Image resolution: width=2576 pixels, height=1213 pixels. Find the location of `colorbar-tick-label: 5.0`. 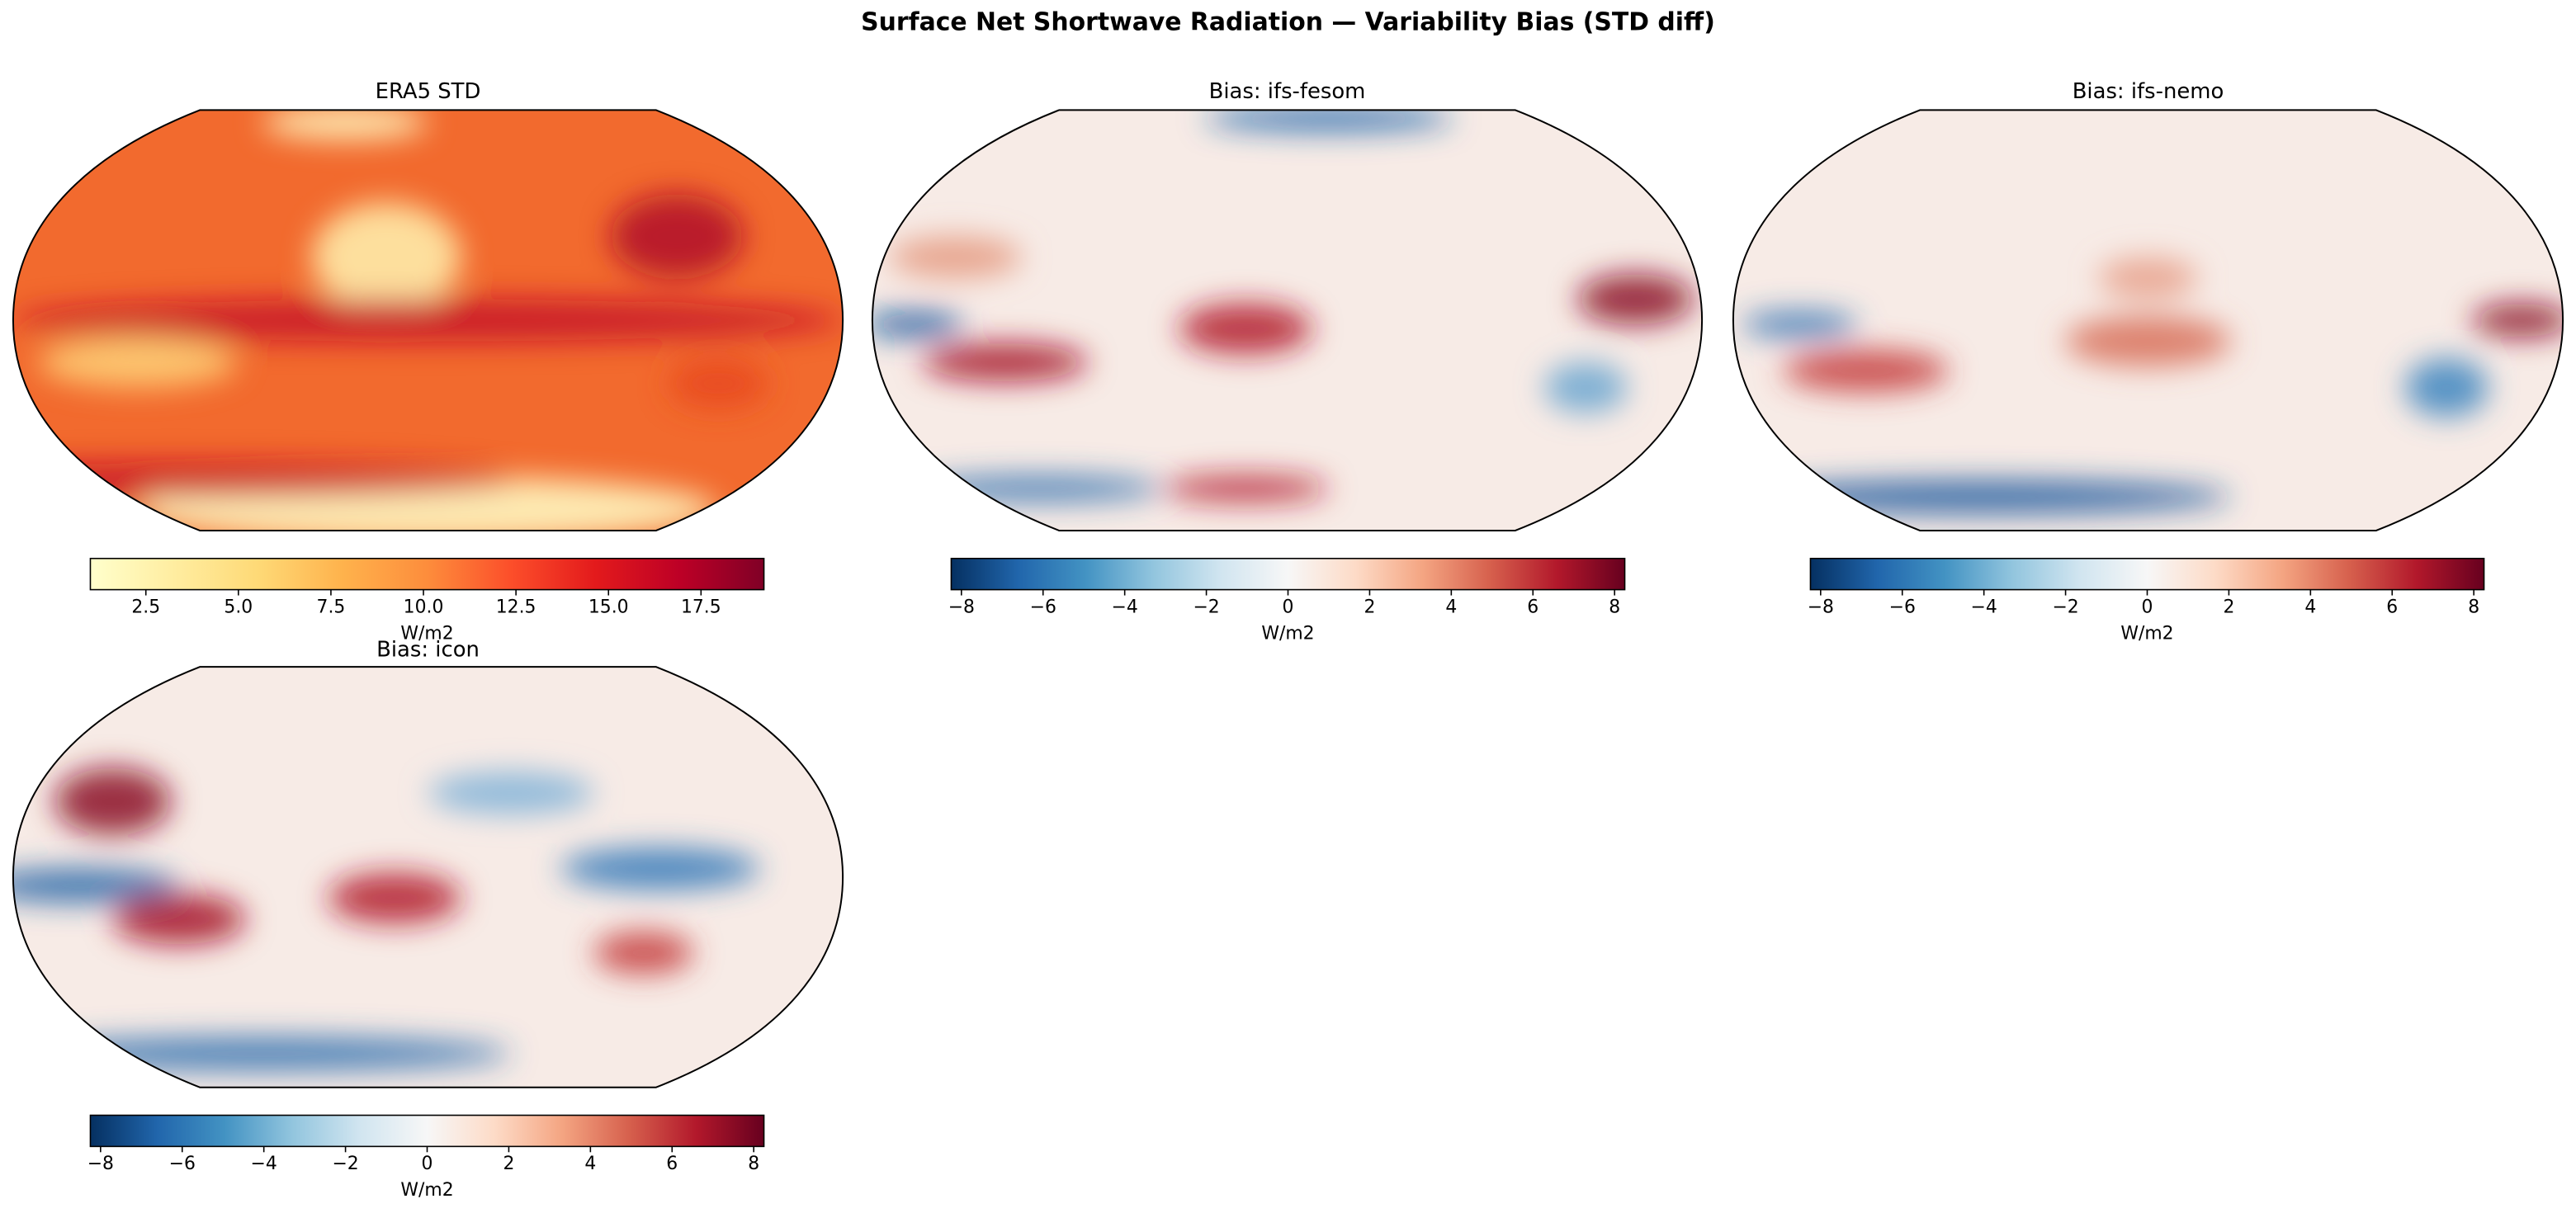

colorbar-tick-label: 5.0 is located at coordinates (238, 607).